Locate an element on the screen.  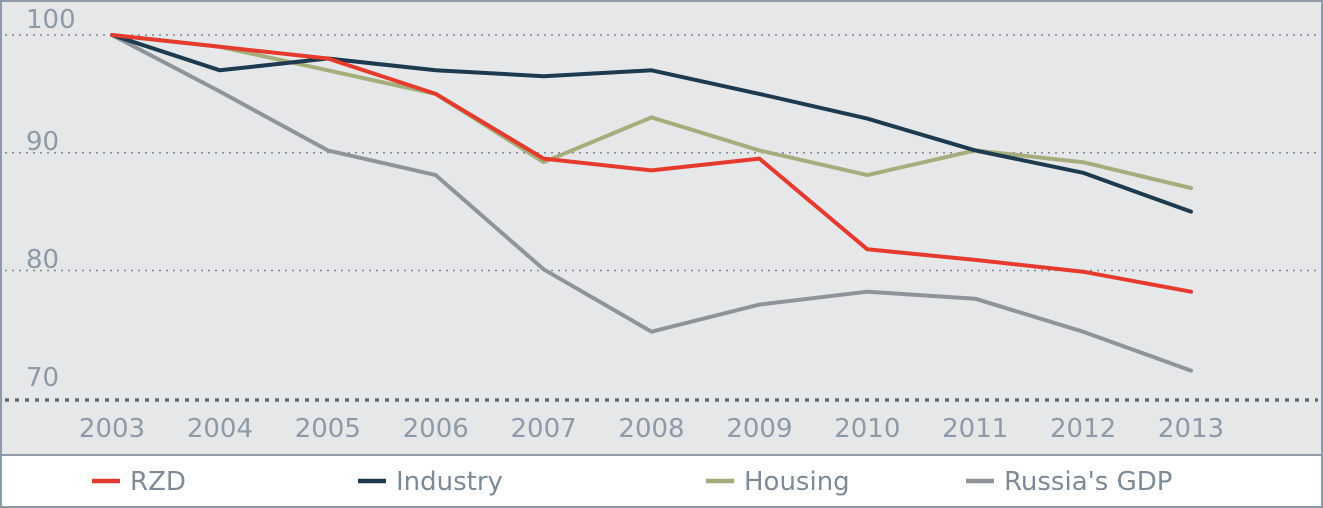
legend-area is located at coordinates (661, 481).